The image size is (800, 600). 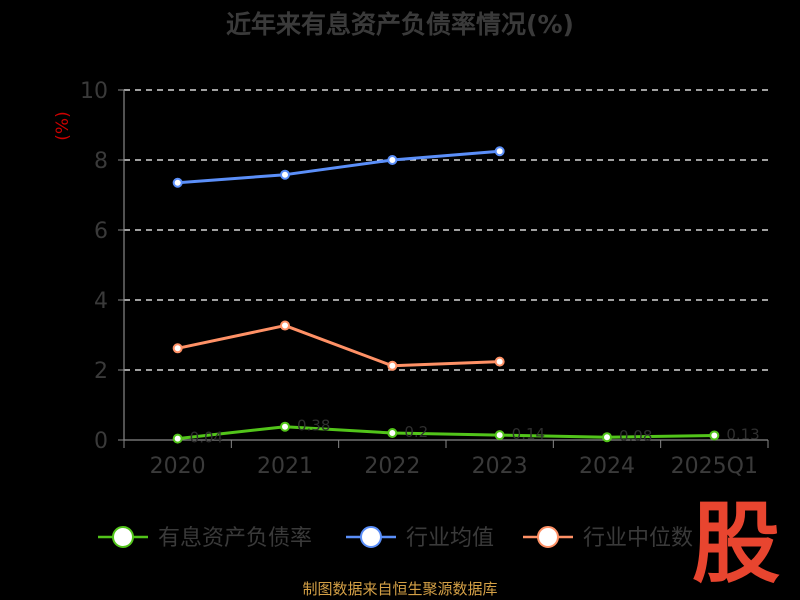 I want to click on chart-title: 近年来有息资产负债率情况(%), so click(x=400, y=24).